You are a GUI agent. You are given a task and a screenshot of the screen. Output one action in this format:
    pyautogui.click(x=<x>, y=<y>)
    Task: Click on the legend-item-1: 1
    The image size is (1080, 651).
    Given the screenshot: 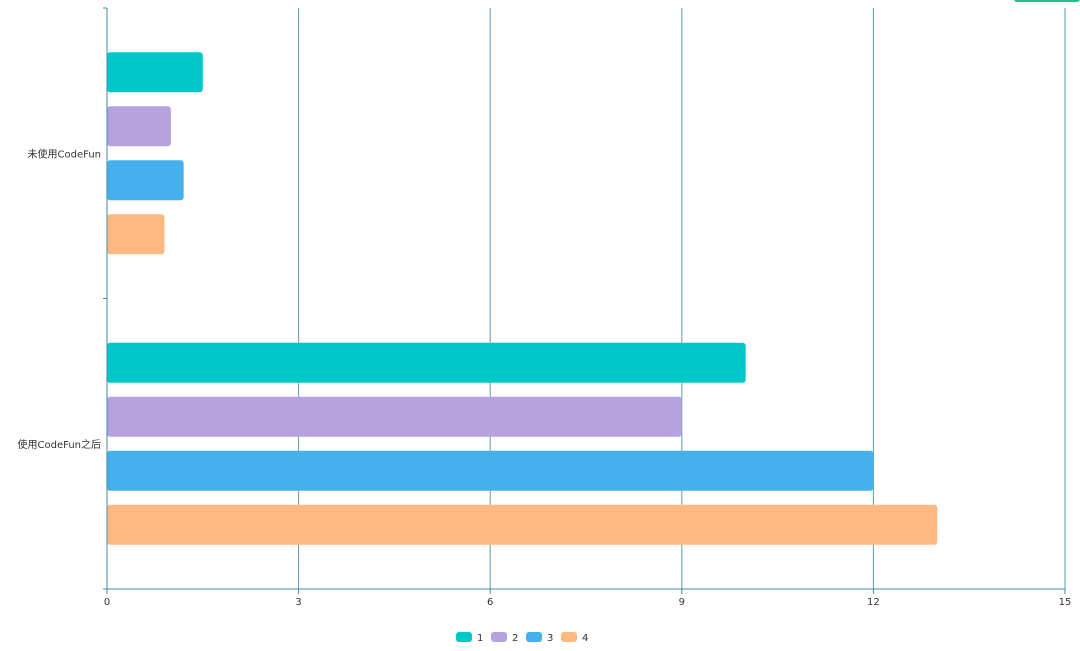 What is the action you would take?
    pyautogui.click(x=469, y=638)
    